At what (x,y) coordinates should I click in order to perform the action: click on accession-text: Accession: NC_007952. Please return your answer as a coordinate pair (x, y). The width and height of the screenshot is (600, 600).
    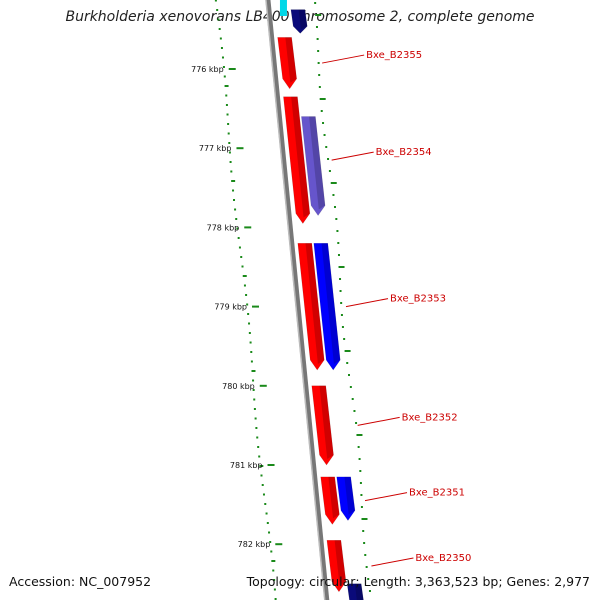
    Looking at the image, I should click on (80, 581).